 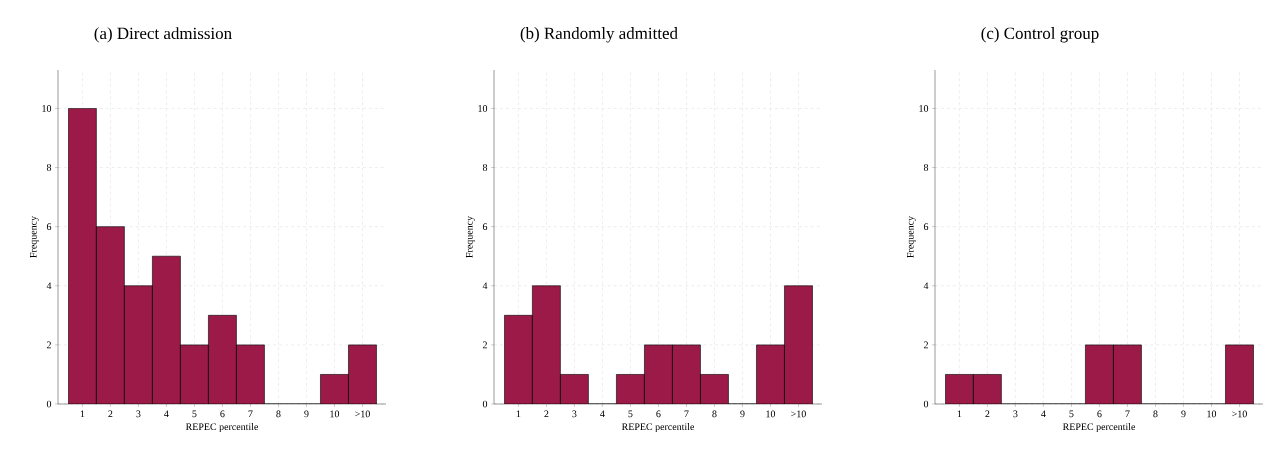 What do you see at coordinates (1040, 35) in the screenshot?
I see `chart-title: (c) Control group` at bounding box center [1040, 35].